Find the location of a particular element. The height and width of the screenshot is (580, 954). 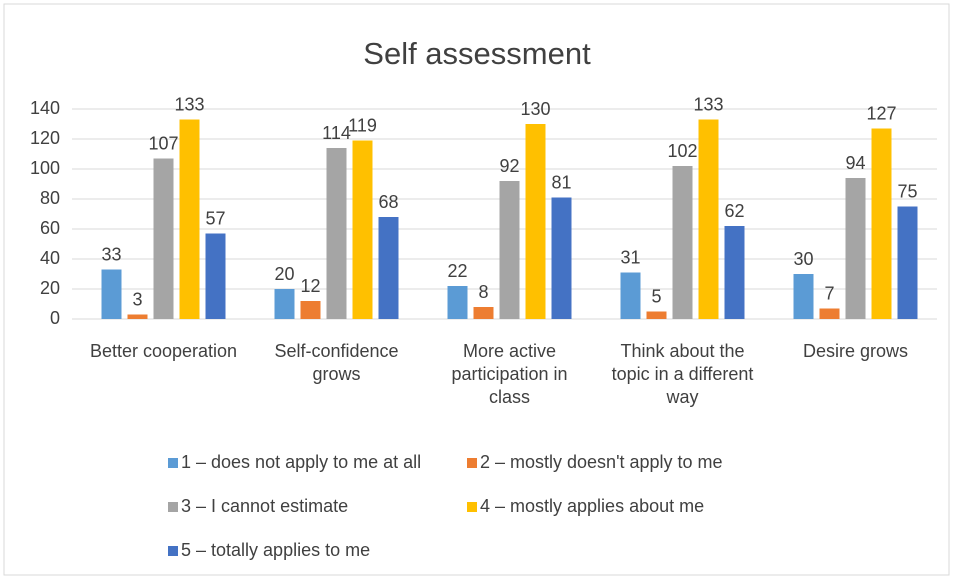

y-tick-label: 80 is located at coordinates (50, 198).